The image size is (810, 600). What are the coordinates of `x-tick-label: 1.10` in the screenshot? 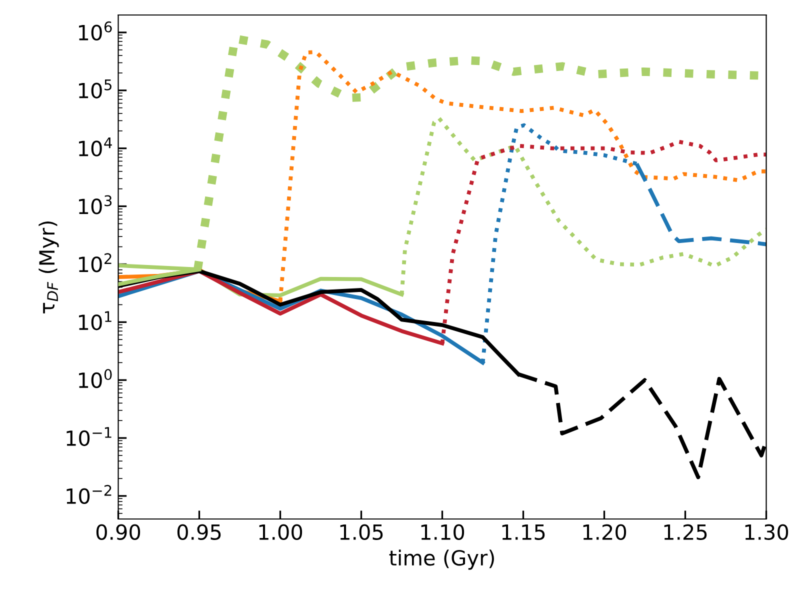 It's located at (442, 532).